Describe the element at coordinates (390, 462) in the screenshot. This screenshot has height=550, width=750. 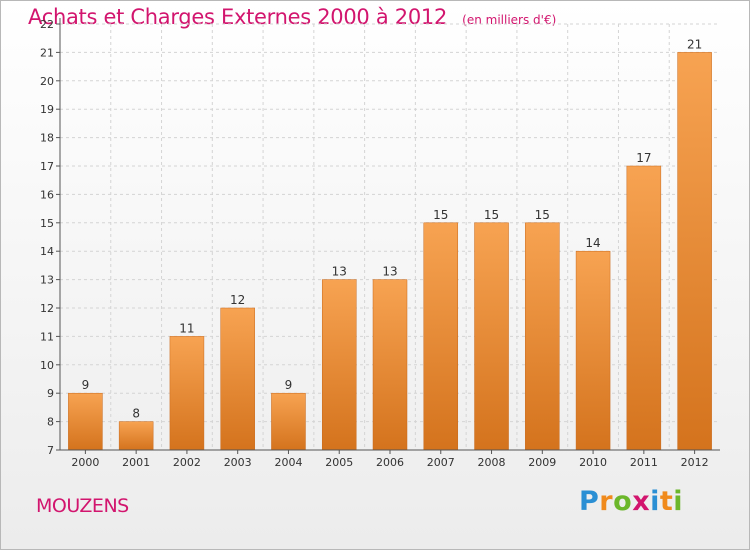
I see `x-tick-label: 2006` at that location.